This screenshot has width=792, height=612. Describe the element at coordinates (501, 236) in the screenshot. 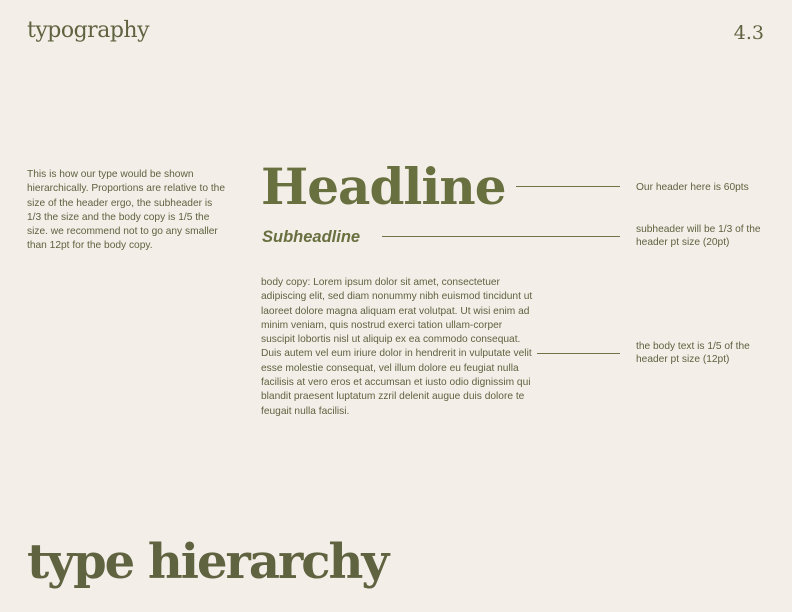

I see `subheadline-leader-line` at that location.